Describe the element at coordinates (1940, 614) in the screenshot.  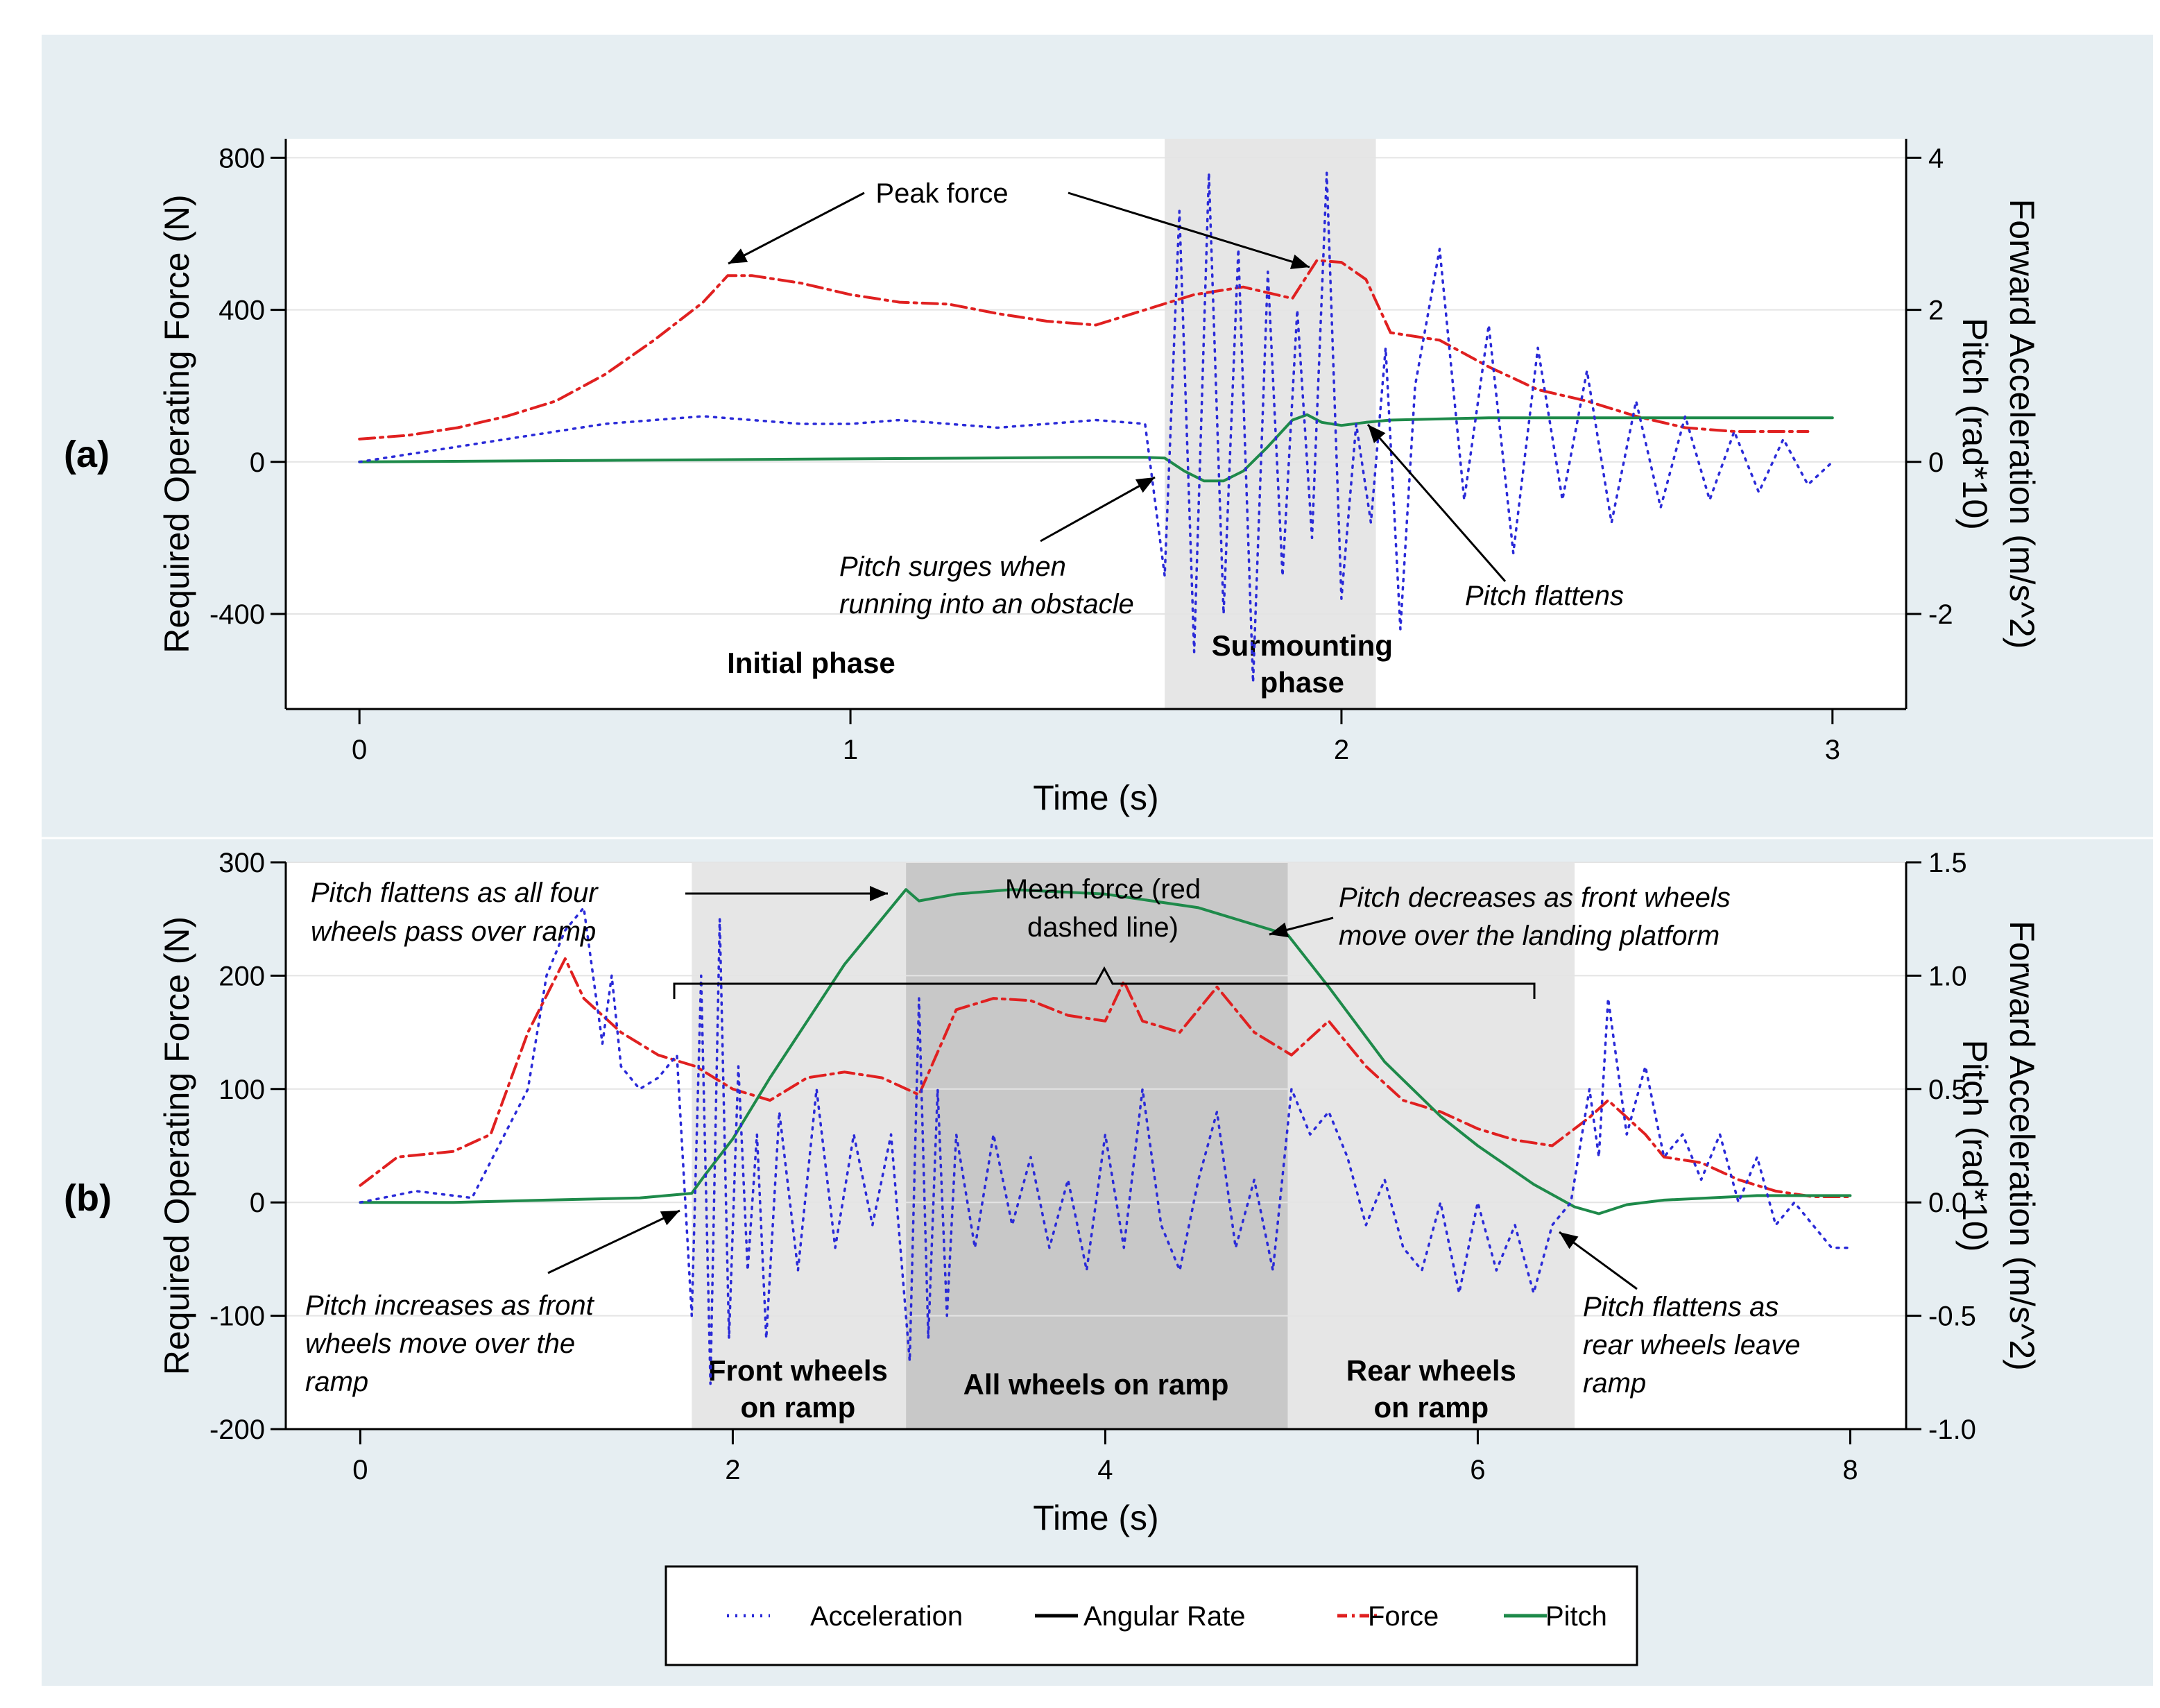
I see `y-right-tick-label: -2` at that location.